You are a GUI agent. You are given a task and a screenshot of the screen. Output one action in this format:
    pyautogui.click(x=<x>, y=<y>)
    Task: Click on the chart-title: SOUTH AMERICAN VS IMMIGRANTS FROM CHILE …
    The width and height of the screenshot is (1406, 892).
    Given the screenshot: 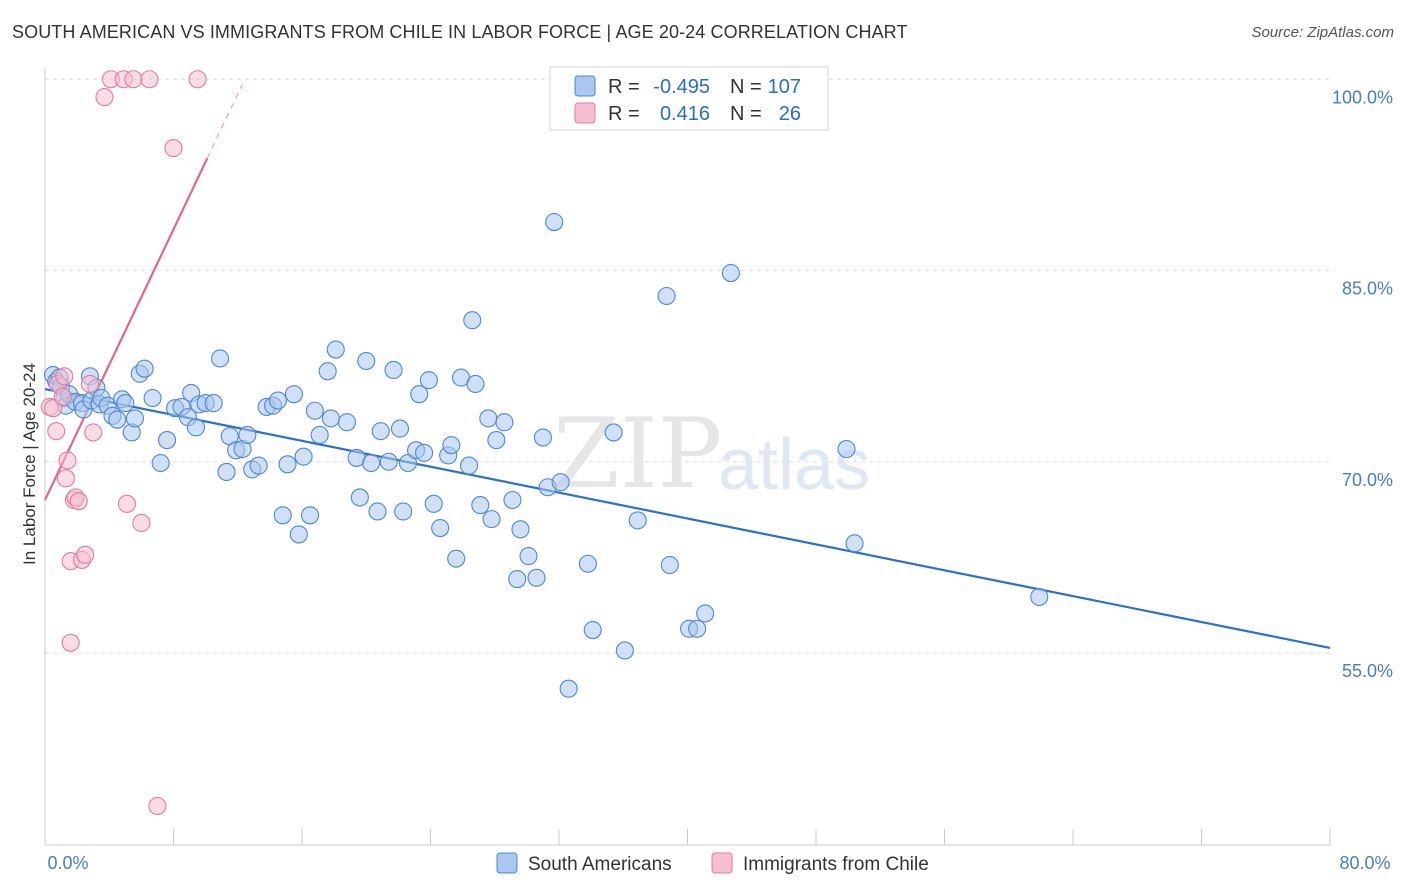 What is the action you would take?
    pyautogui.click(x=460, y=32)
    